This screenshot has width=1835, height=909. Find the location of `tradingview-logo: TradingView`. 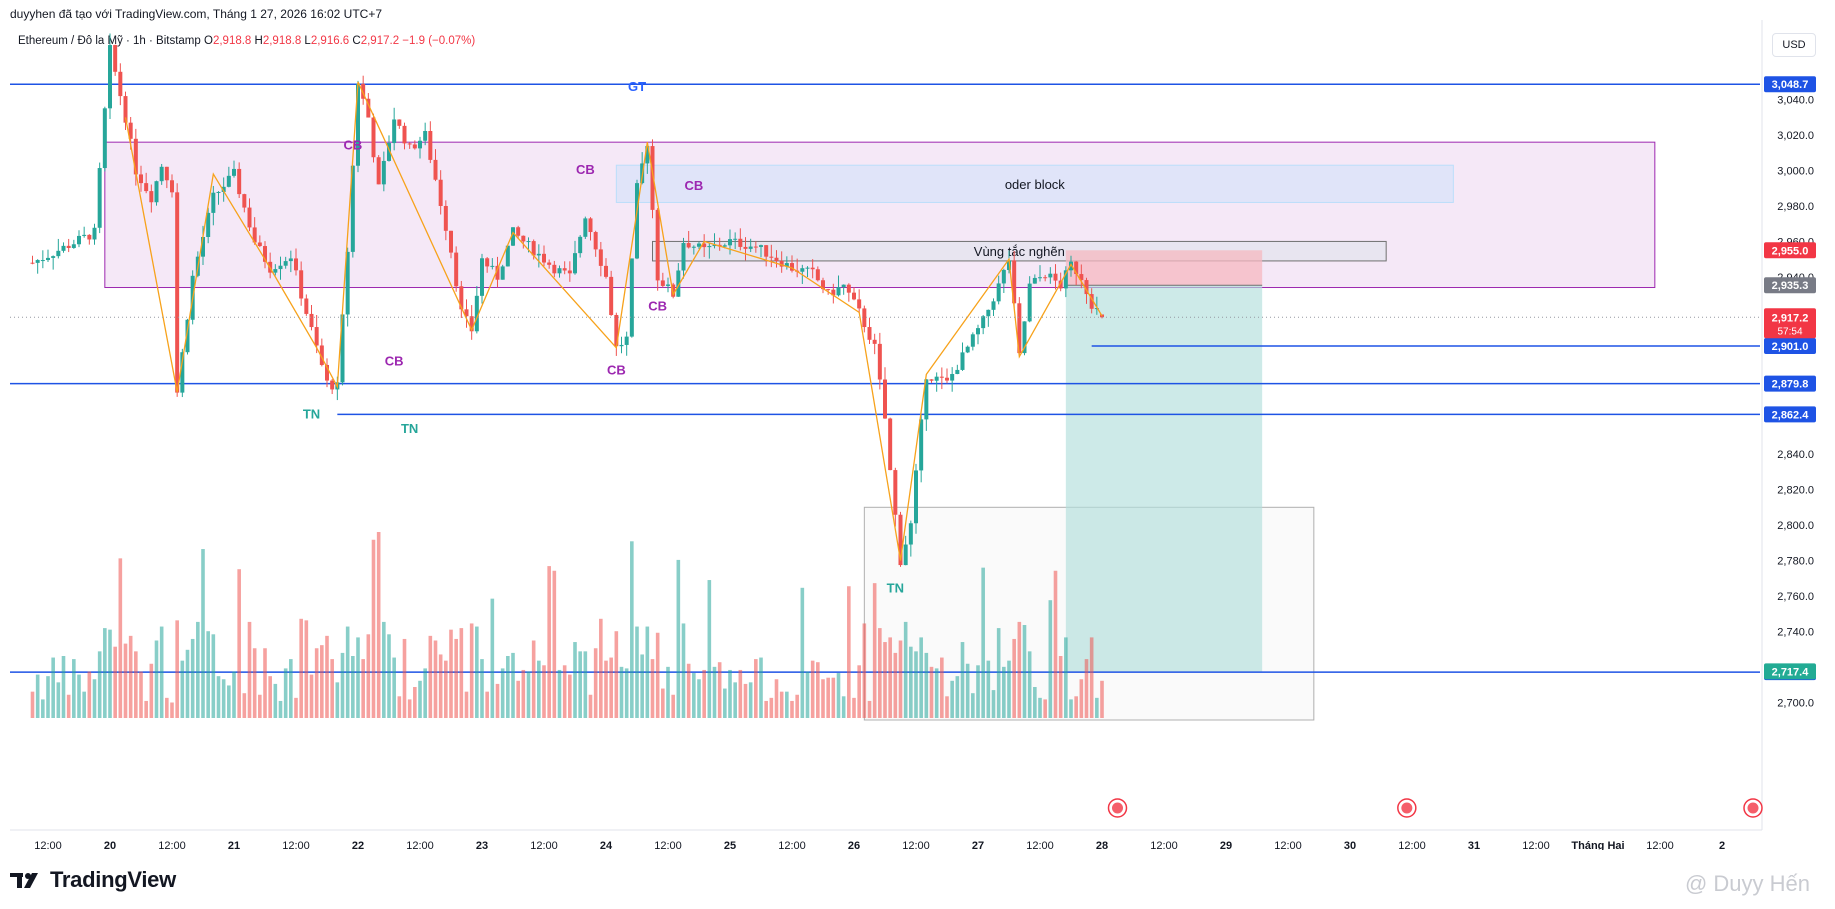

tradingview-logo: TradingView is located at coordinates (93, 880).